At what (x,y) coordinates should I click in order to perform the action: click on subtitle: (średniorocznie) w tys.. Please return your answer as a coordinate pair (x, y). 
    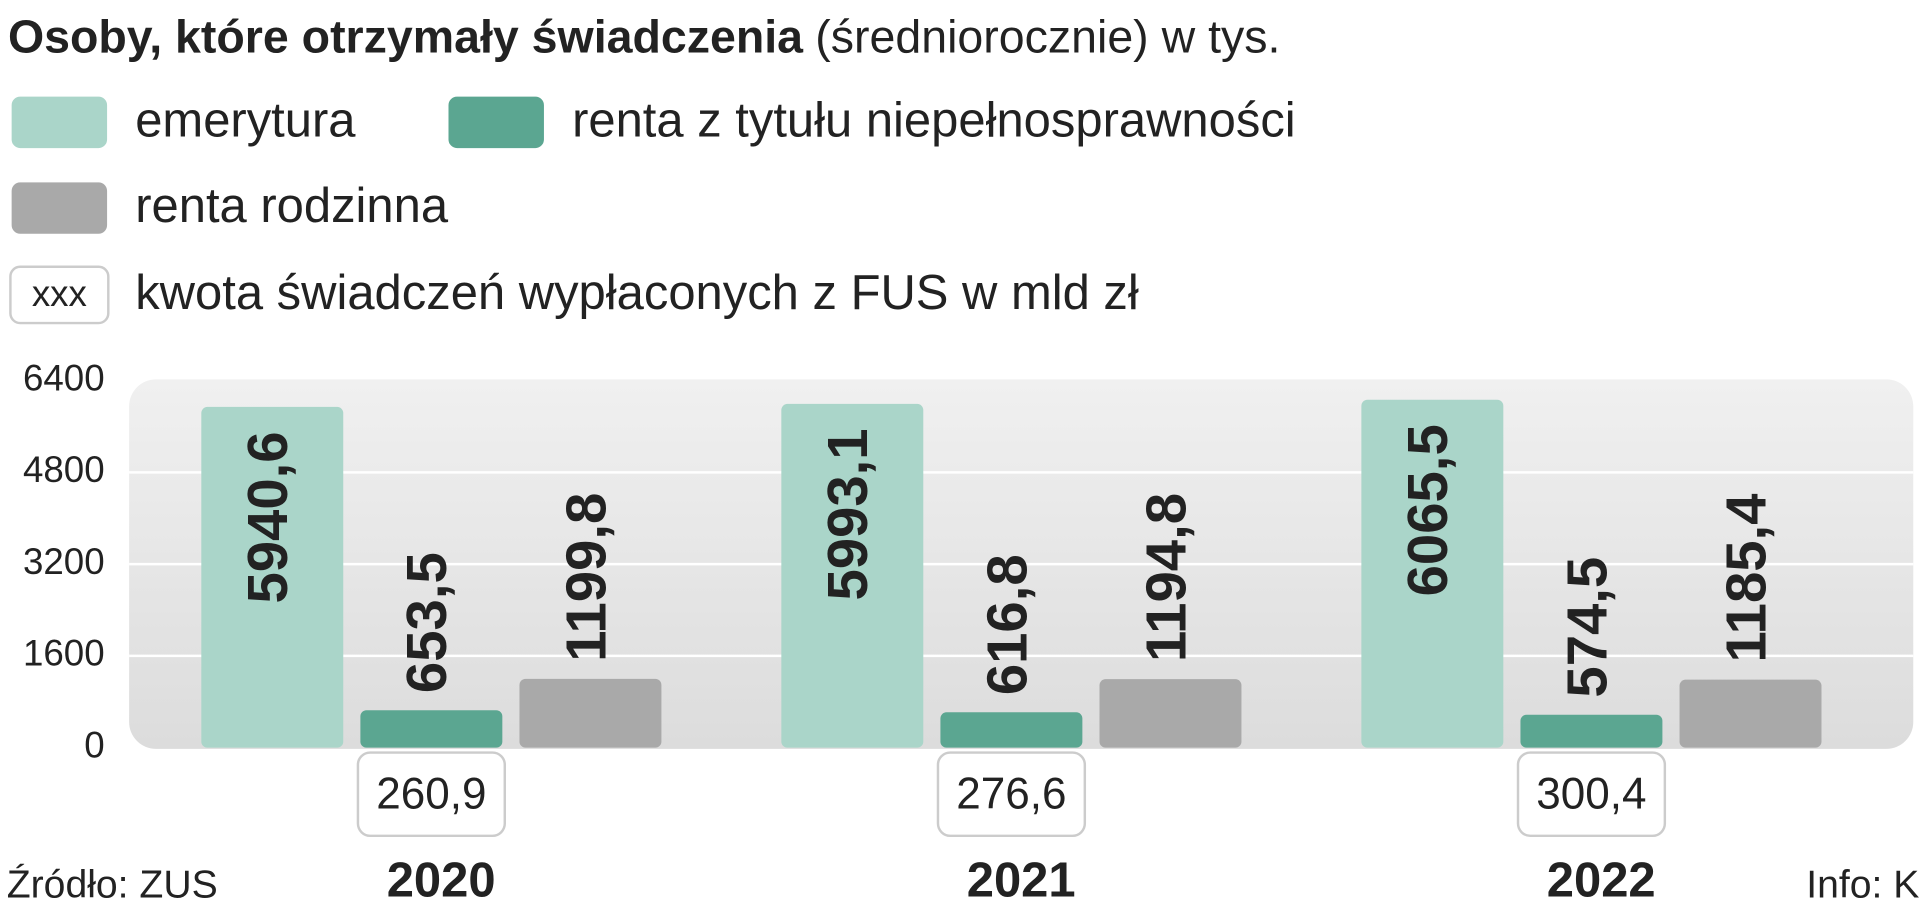
    Looking at the image, I should click on (1047, 37).